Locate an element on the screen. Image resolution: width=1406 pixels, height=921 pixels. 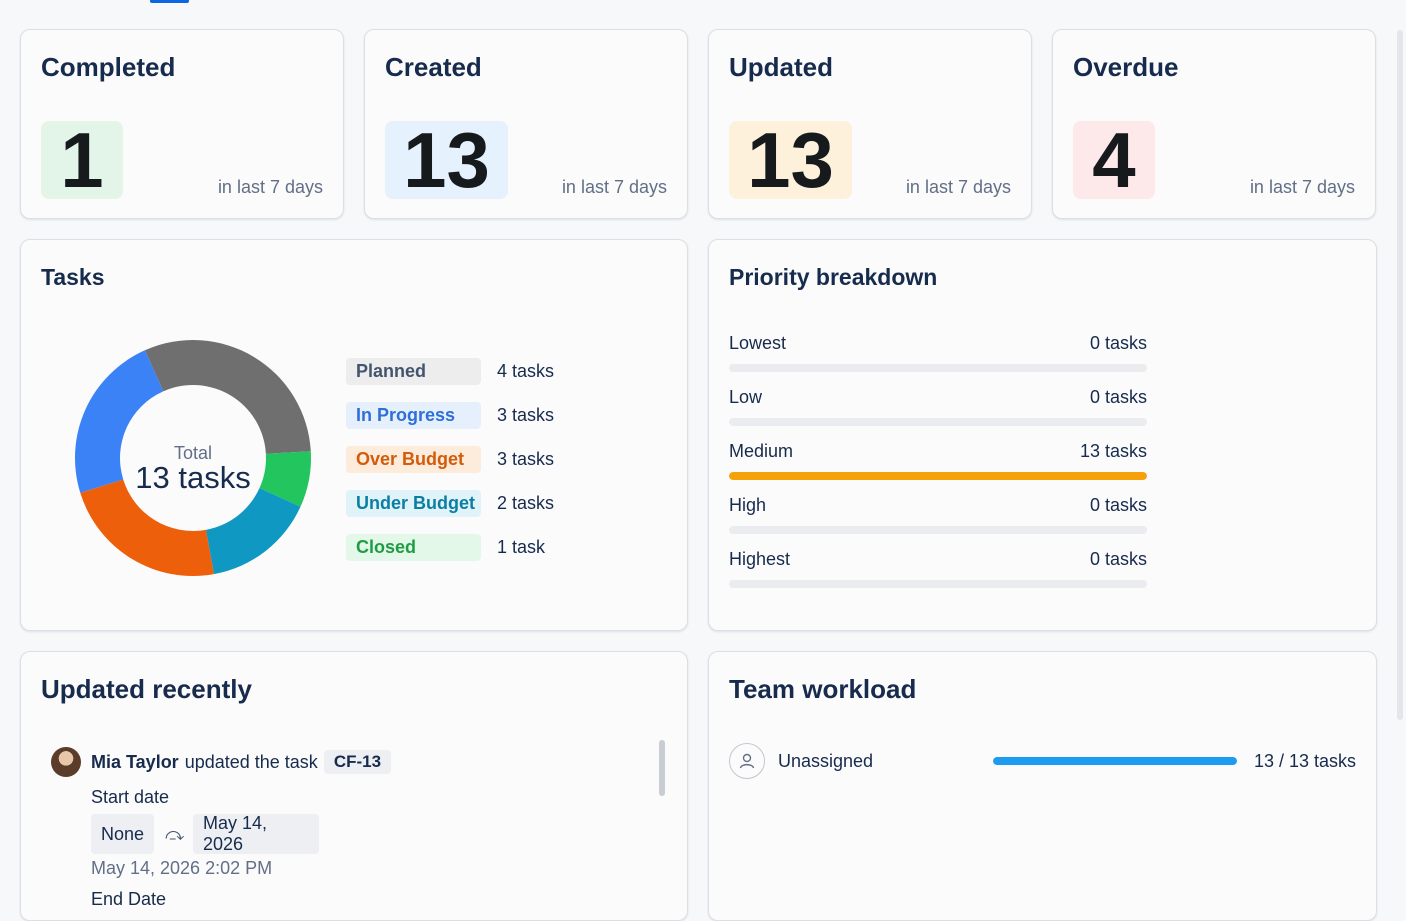
legend-item: Planned 4 tasks is located at coordinates (450, 371).